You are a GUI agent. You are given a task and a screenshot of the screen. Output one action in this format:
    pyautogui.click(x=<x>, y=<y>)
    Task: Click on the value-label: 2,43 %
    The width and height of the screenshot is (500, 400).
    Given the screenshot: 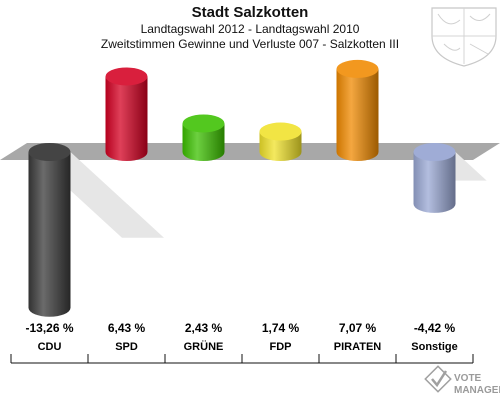 What is the action you would take?
    pyautogui.click(x=204, y=328)
    